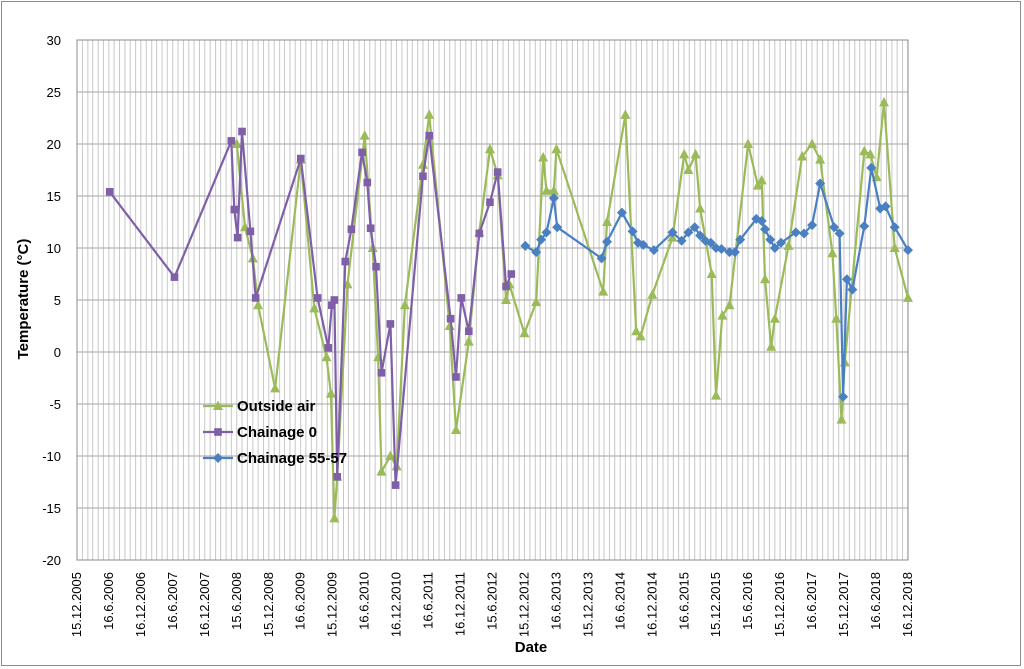 This screenshot has width=1024, height=669. What do you see at coordinates (523, 604) in the screenshot?
I see `x-tick-label: 15.12.2012` at bounding box center [523, 604].